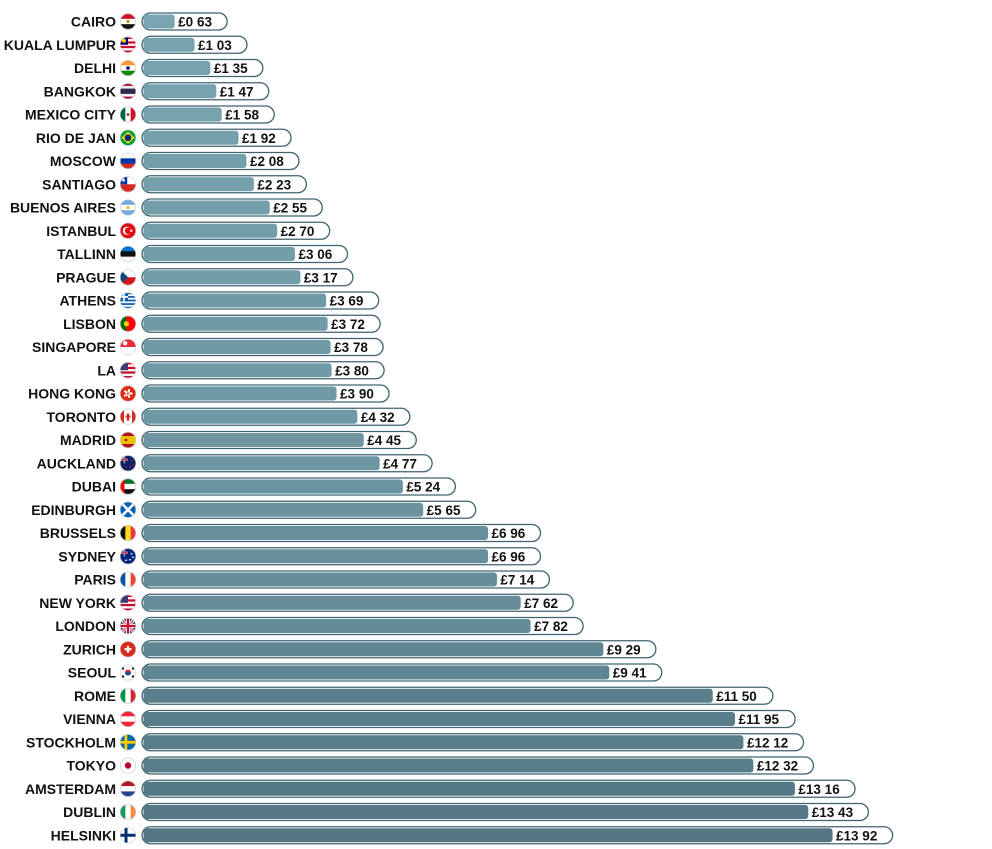  What do you see at coordinates (128, 695) in the screenshot?
I see `italy-flag-icon` at bounding box center [128, 695].